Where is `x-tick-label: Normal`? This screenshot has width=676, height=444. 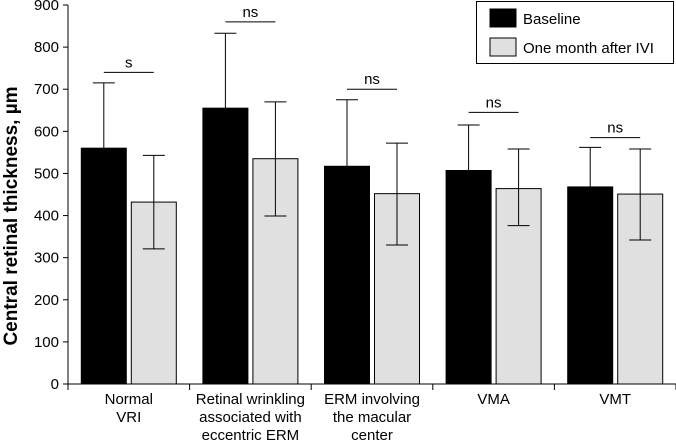
x-tick-label: Normal is located at coordinates (129, 399).